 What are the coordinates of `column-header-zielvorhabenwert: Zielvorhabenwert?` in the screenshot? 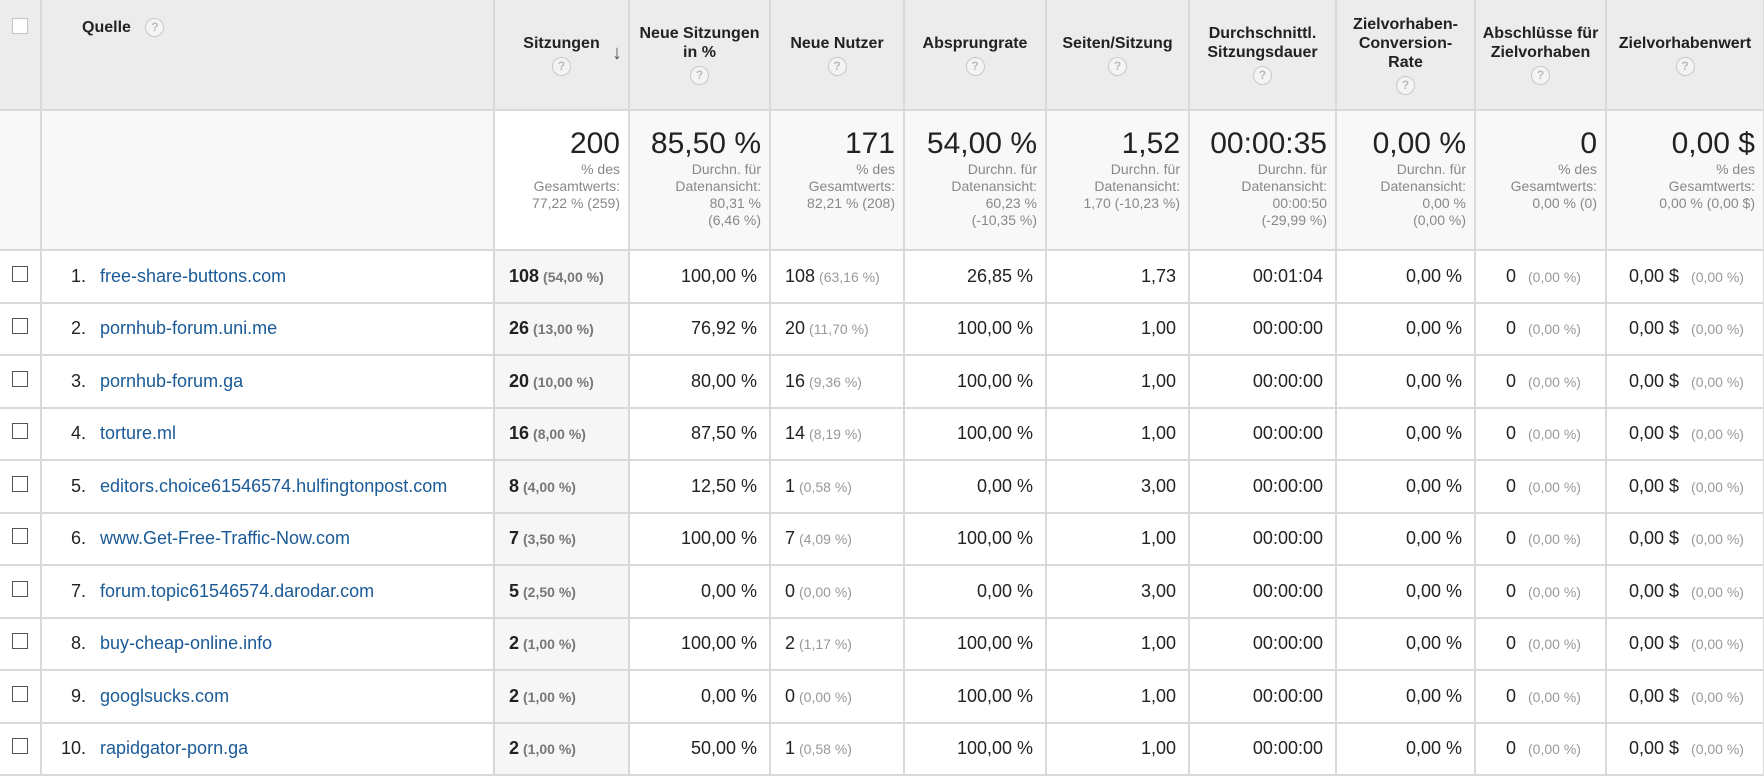 It's located at (1685, 55).